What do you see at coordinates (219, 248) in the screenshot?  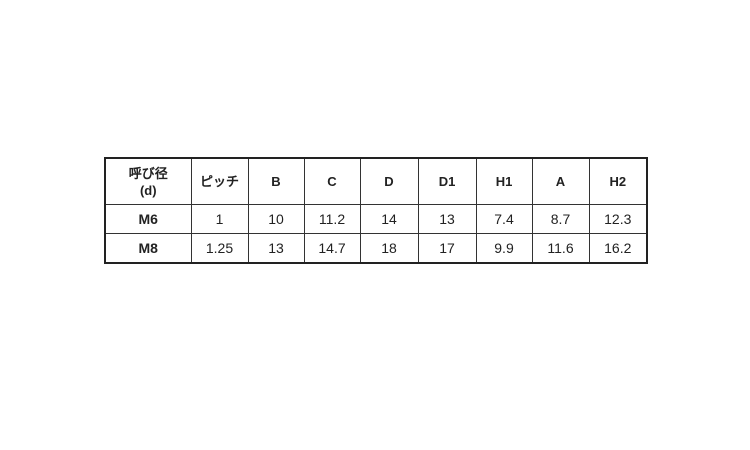 I see `table-cell: 1.25` at bounding box center [219, 248].